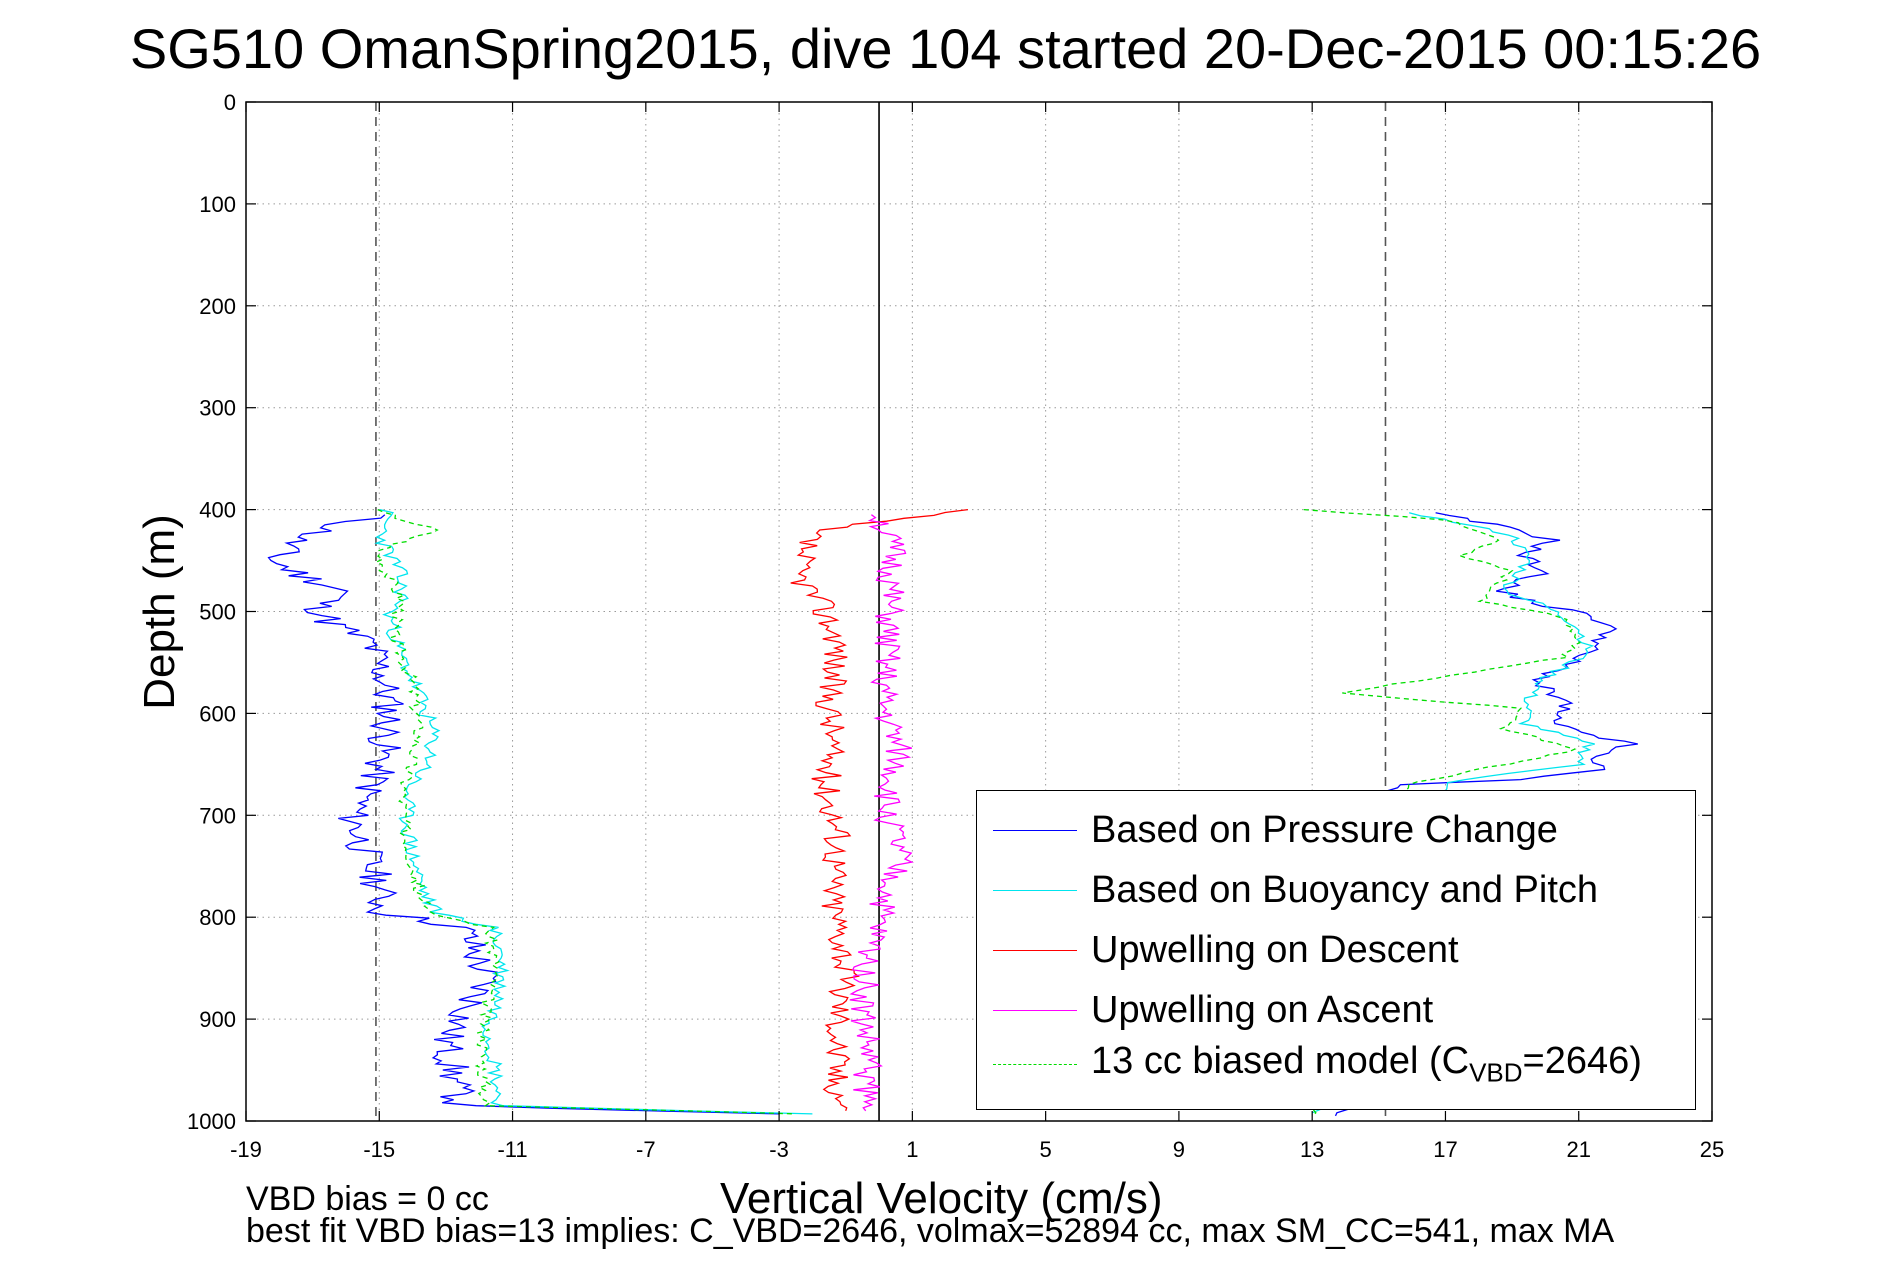 This screenshot has height=1262, width=1891. I want to click on legend-item-ascent: Upwelling on Ascent, so click(1213, 1010).